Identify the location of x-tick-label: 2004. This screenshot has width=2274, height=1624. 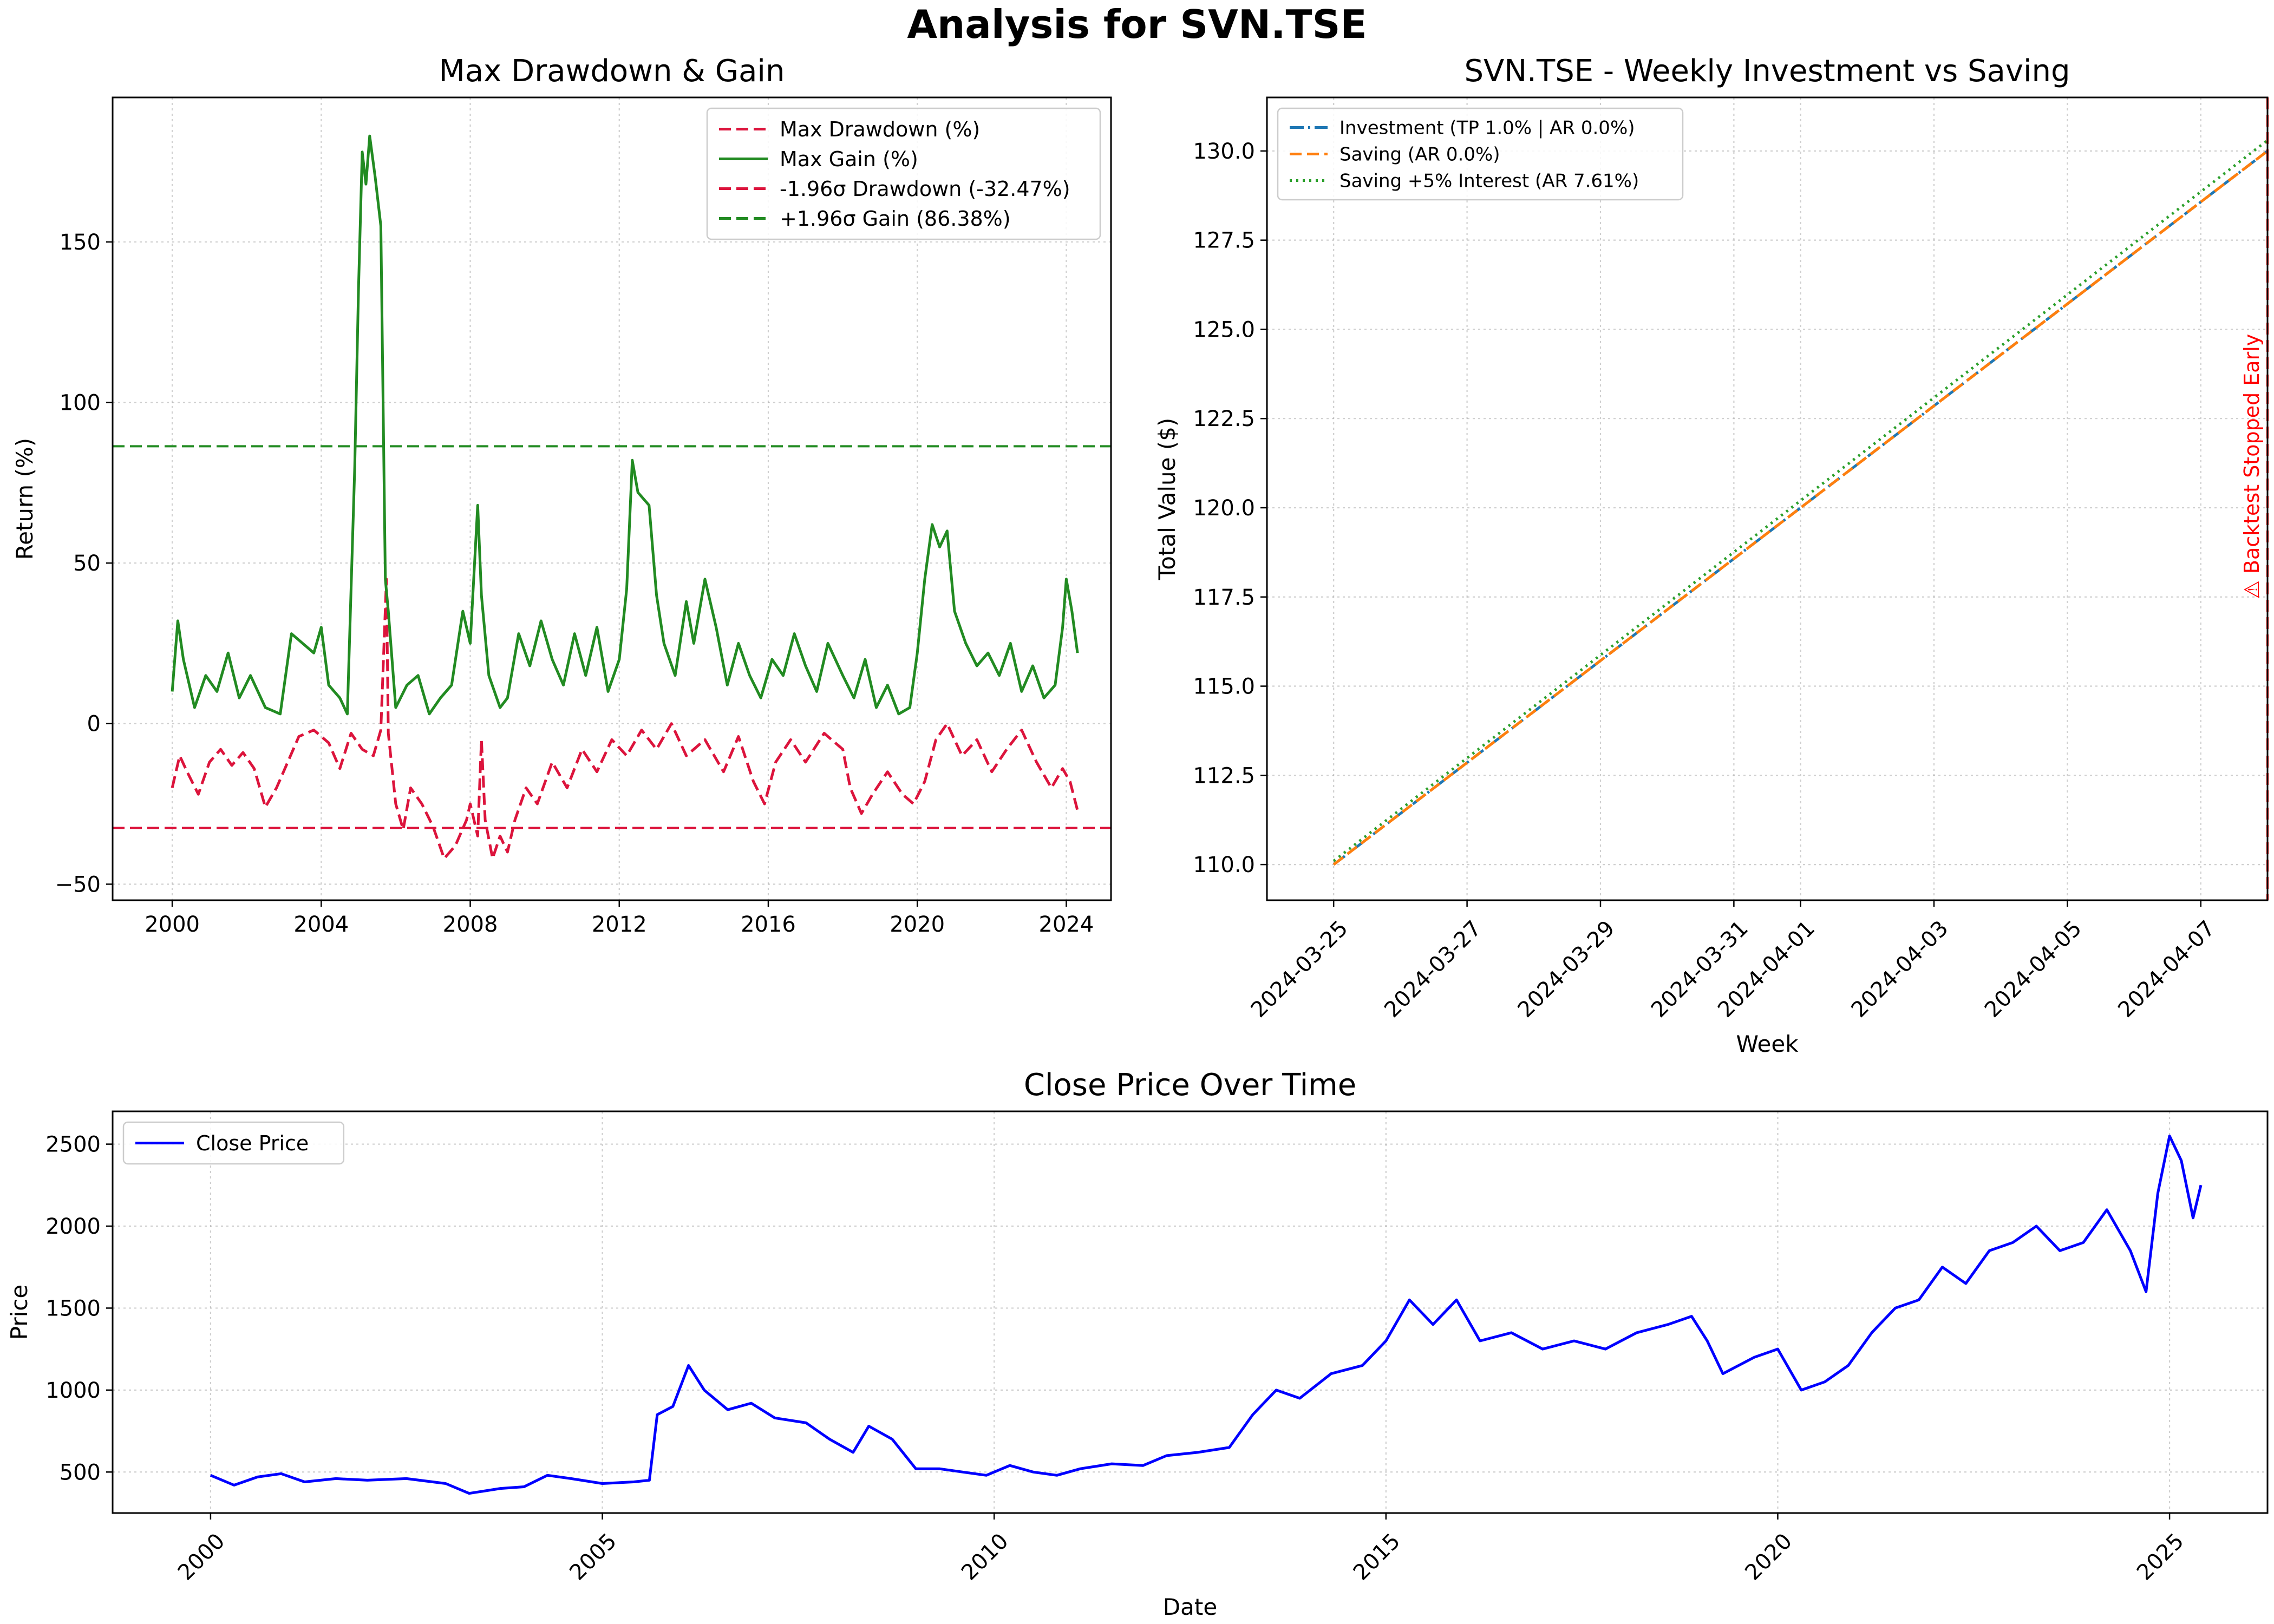
(321, 925).